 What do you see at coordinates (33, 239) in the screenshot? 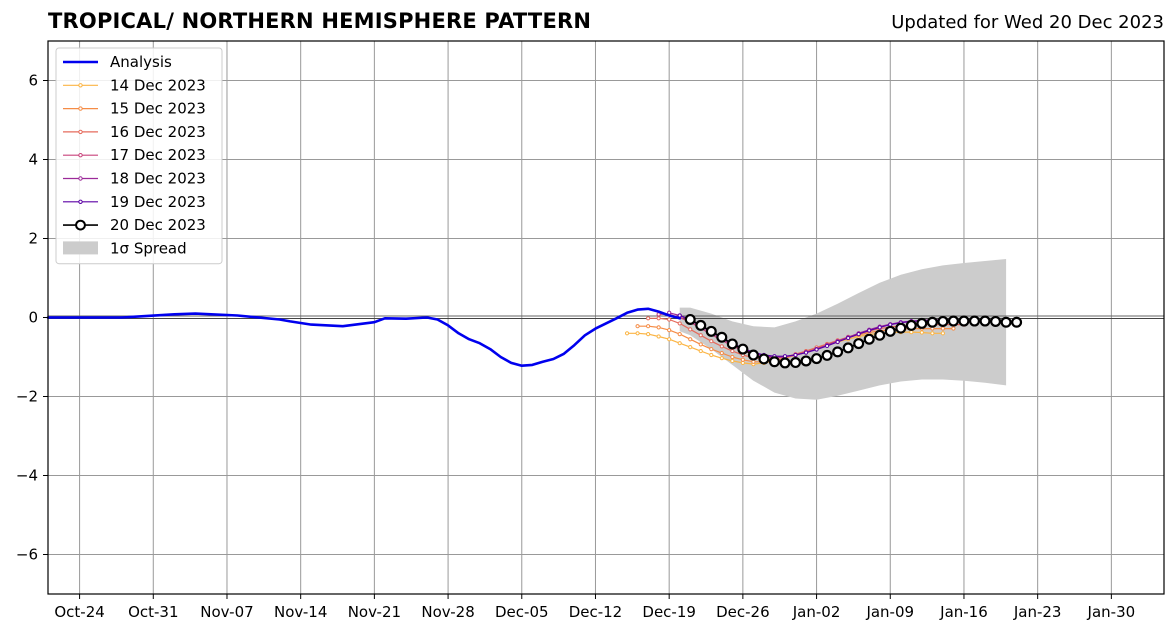
I see `y-tick-label: 2` at bounding box center [33, 239].